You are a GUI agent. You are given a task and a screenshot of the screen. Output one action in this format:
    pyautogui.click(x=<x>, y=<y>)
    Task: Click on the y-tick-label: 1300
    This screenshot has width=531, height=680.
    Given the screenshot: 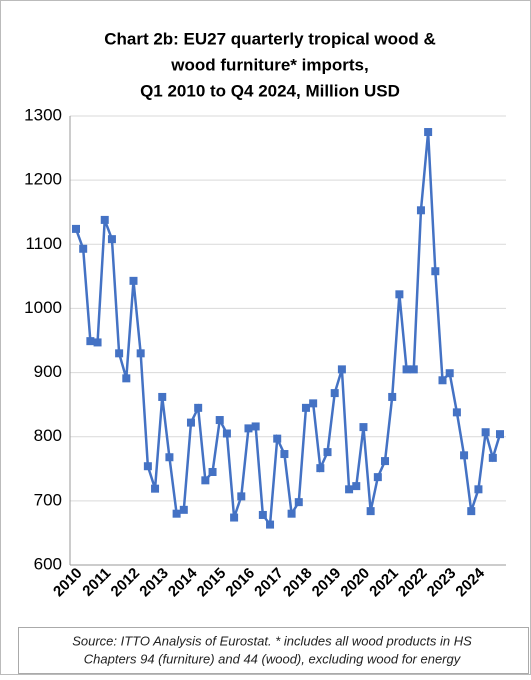 What is the action you would take?
    pyautogui.click(x=43, y=114)
    